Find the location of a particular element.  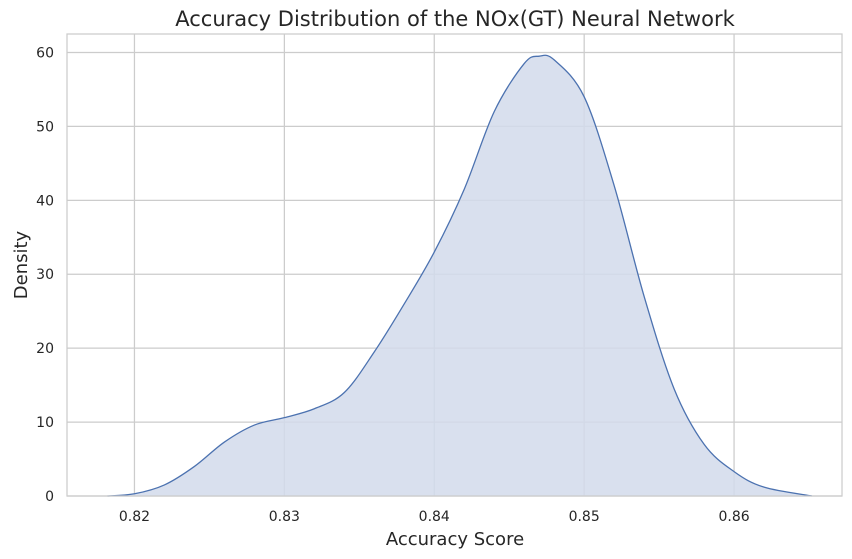

x-axis-ticks: 0.82 0.83 0.84 0.85 0.86 is located at coordinates (434, 517).